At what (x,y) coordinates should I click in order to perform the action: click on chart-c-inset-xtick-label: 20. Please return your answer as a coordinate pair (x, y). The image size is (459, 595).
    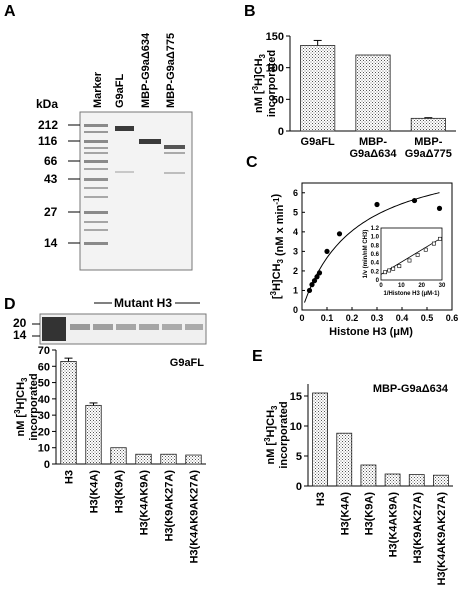
    Looking at the image, I should click on (421, 286).